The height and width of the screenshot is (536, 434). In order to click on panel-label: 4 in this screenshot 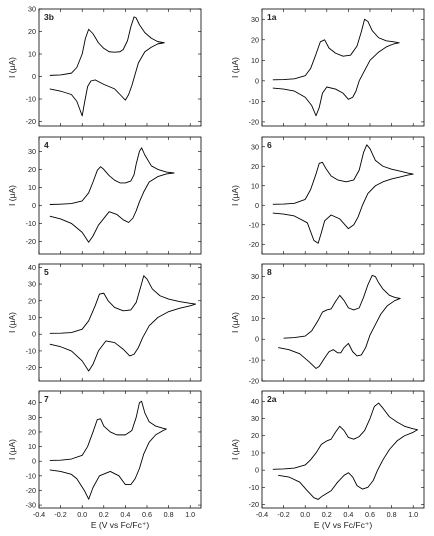, I will do `click(46, 145)`.